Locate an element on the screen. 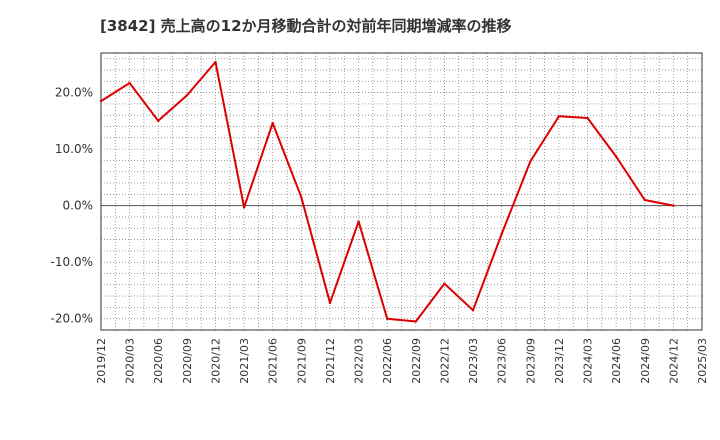 The image size is (720, 440). x-tick-label: 2021/12 is located at coordinates (330, 361).